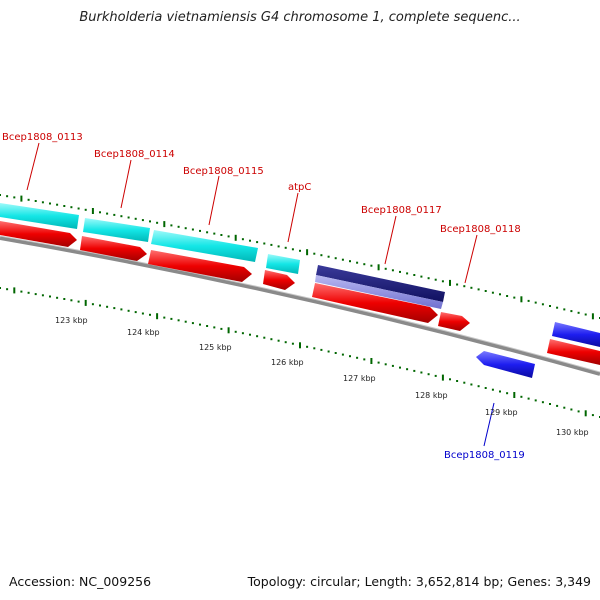 The image size is (600, 600). I want to click on leader-atpc, so click(293, 217).